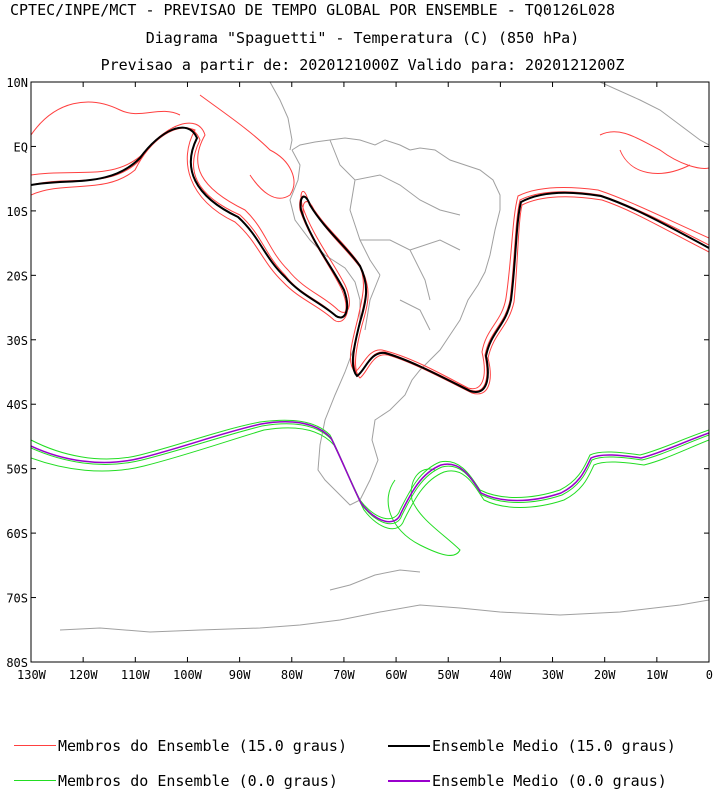  What do you see at coordinates (292, 675) in the screenshot?
I see `lon-label: 80W` at bounding box center [292, 675].